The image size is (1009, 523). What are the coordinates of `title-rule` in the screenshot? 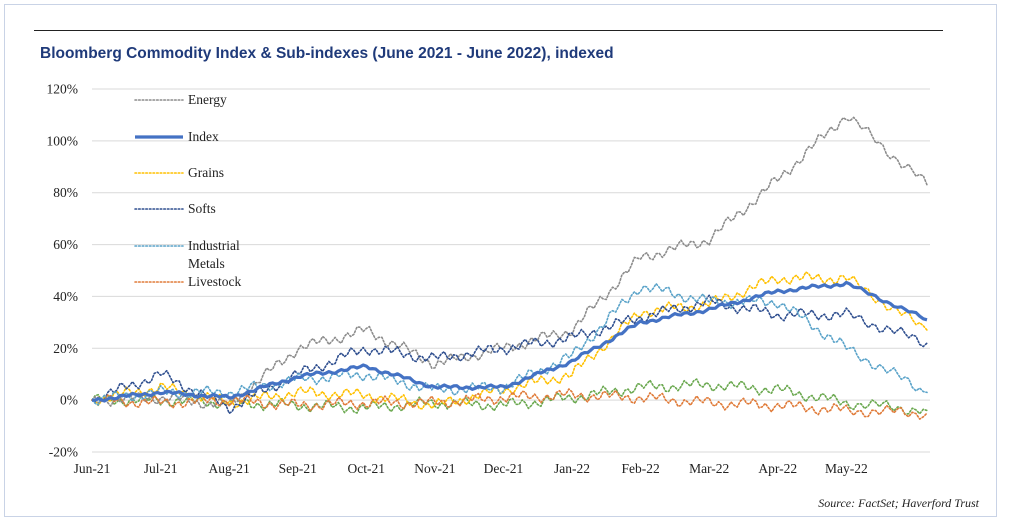 It's located at (488, 30).